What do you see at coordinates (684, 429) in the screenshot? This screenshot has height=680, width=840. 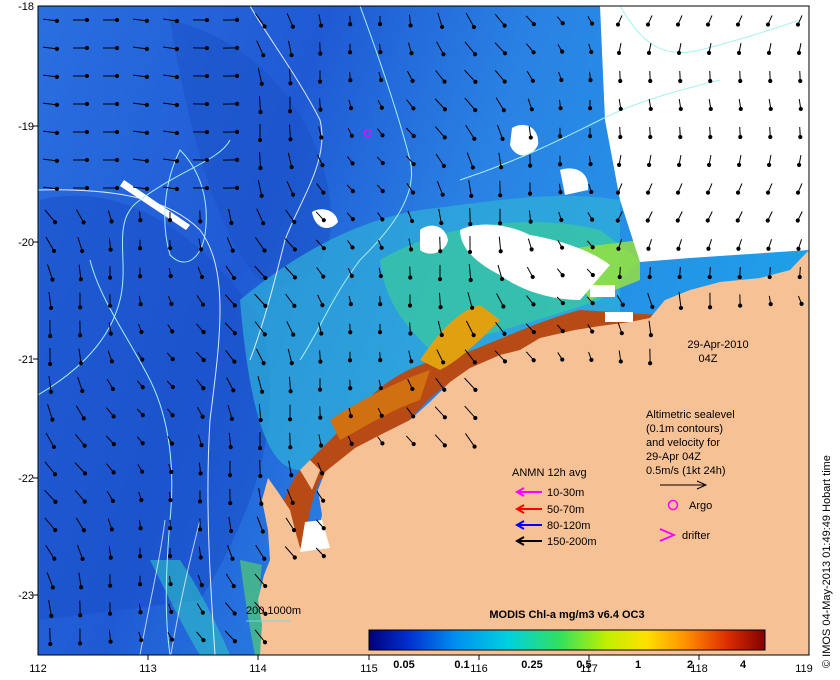 I see `altimetry-line: (0.1m contours)` at bounding box center [684, 429].